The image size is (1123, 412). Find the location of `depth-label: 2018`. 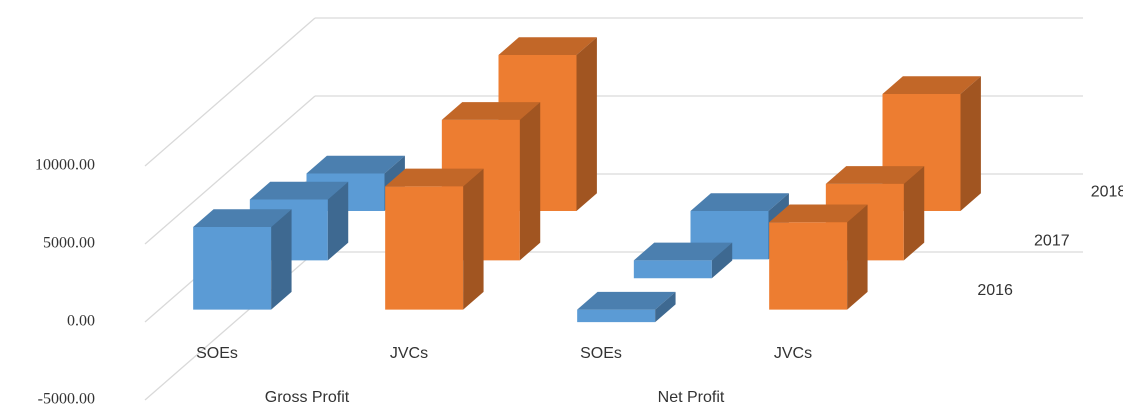

depth-label: 2018 is located at coordinates (1107, 191).